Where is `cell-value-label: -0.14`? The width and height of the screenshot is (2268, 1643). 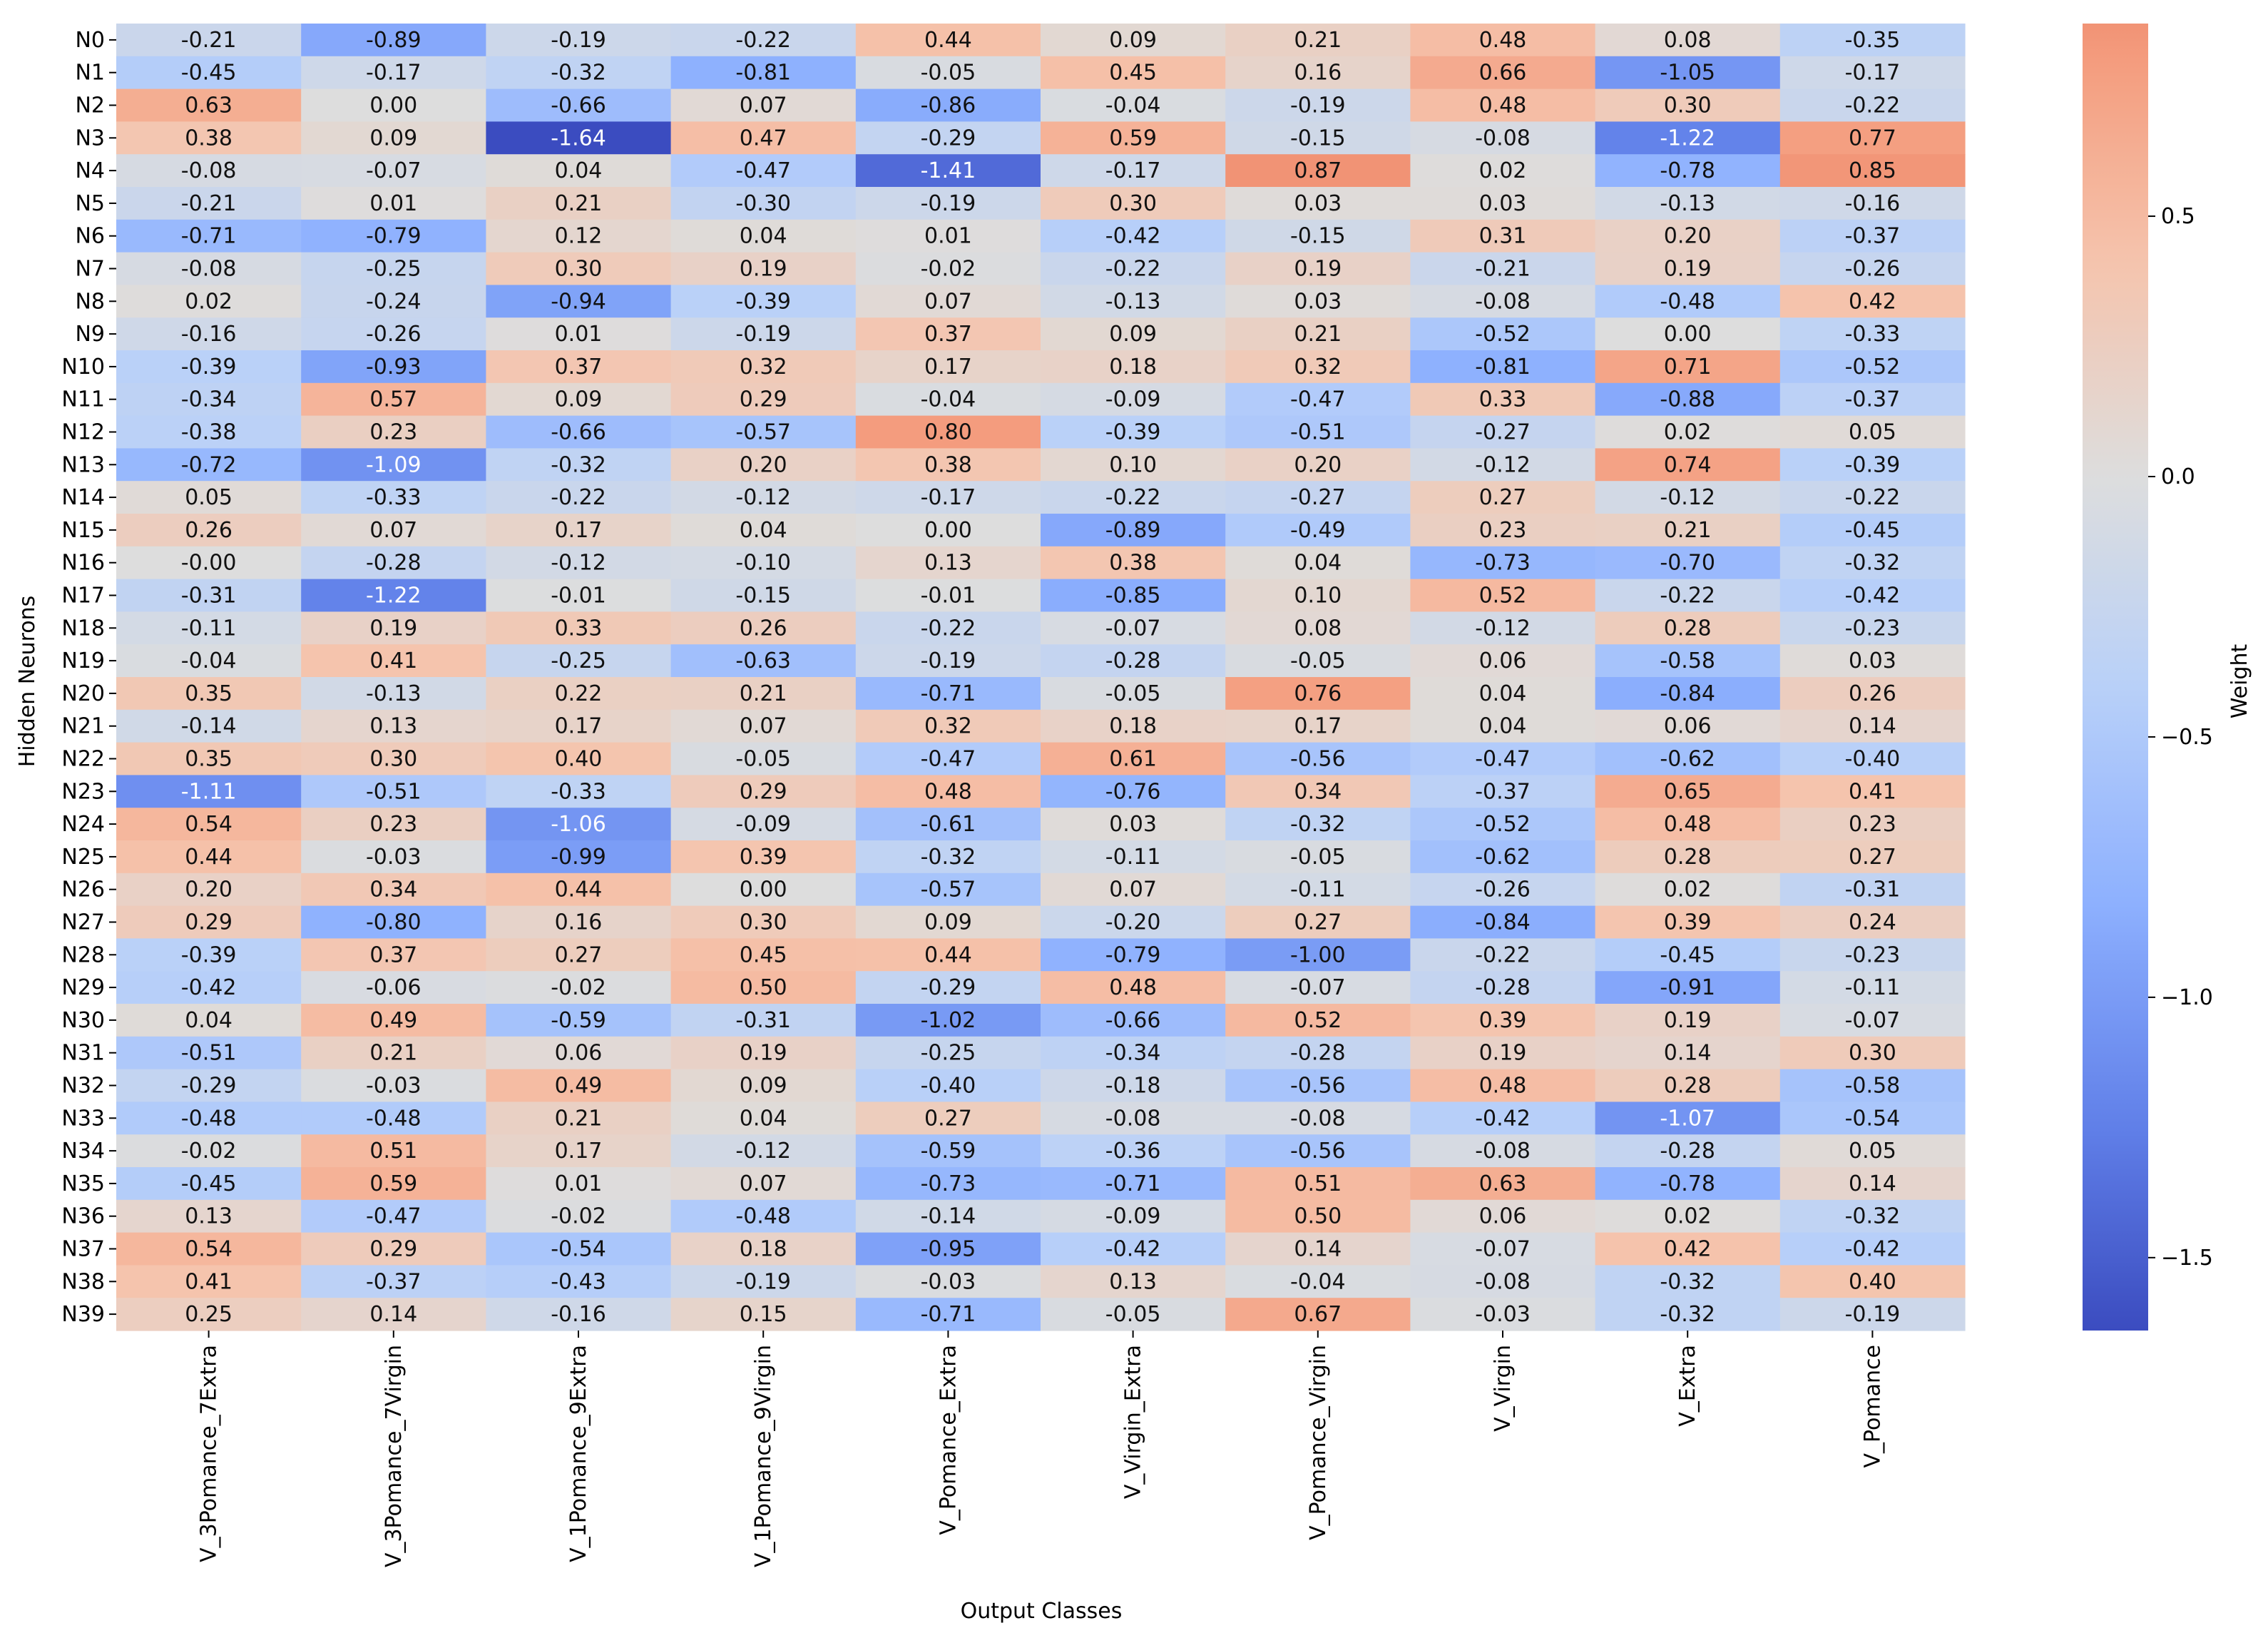
cell-value-label: -0.14 is located at coordinates (209, 726).